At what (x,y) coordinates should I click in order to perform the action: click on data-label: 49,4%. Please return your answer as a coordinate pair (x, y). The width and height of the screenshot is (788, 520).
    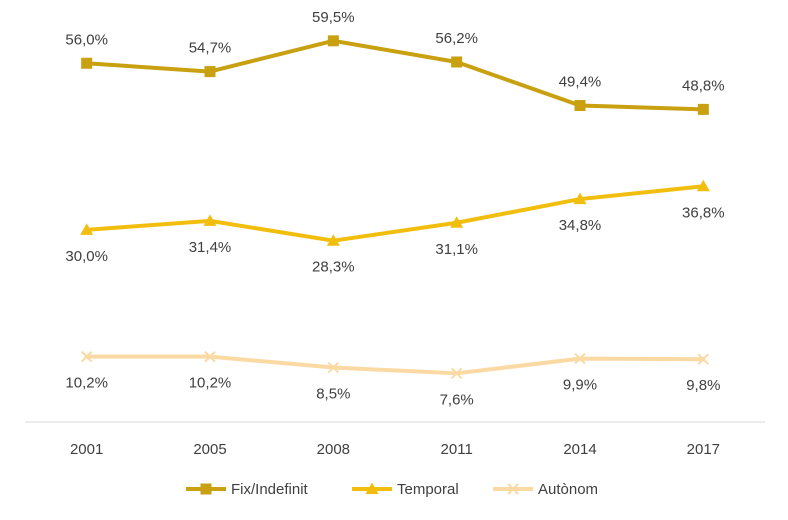
    Looking at the image, I should click on (580, 82).